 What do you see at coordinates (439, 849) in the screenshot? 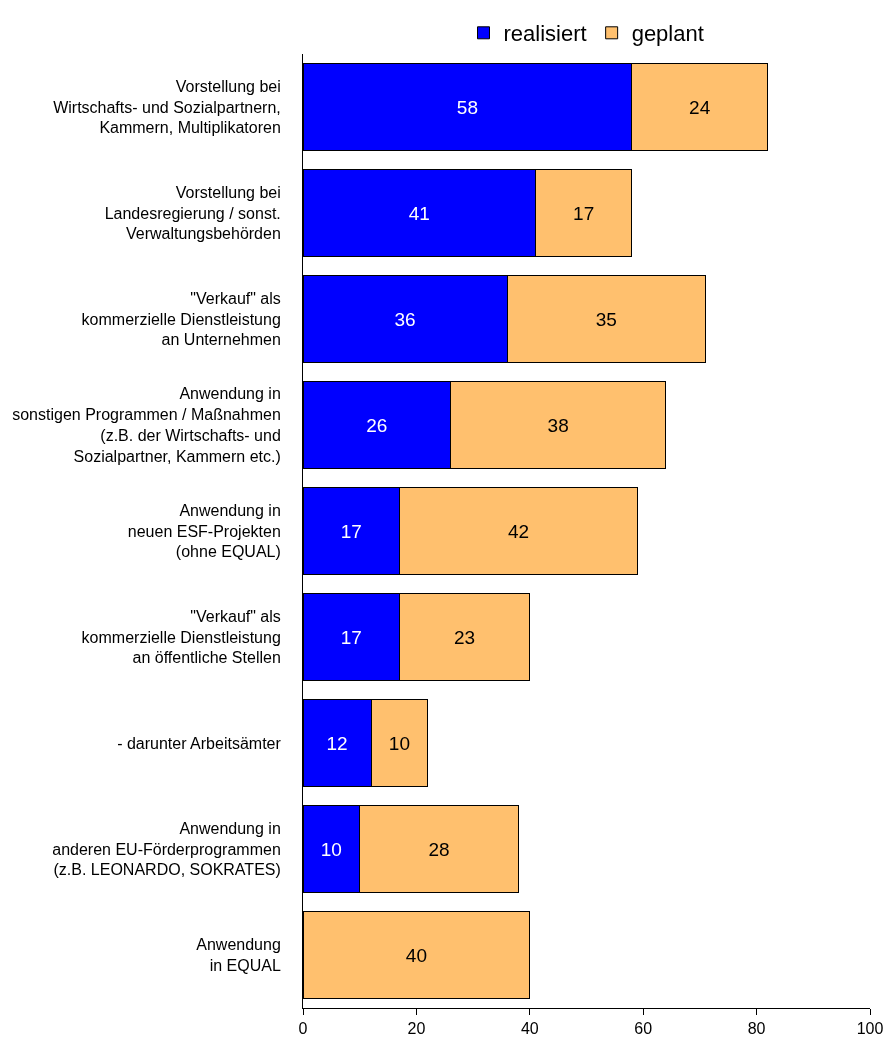
I see `data-label: 28` at bounding box center [439, 849].